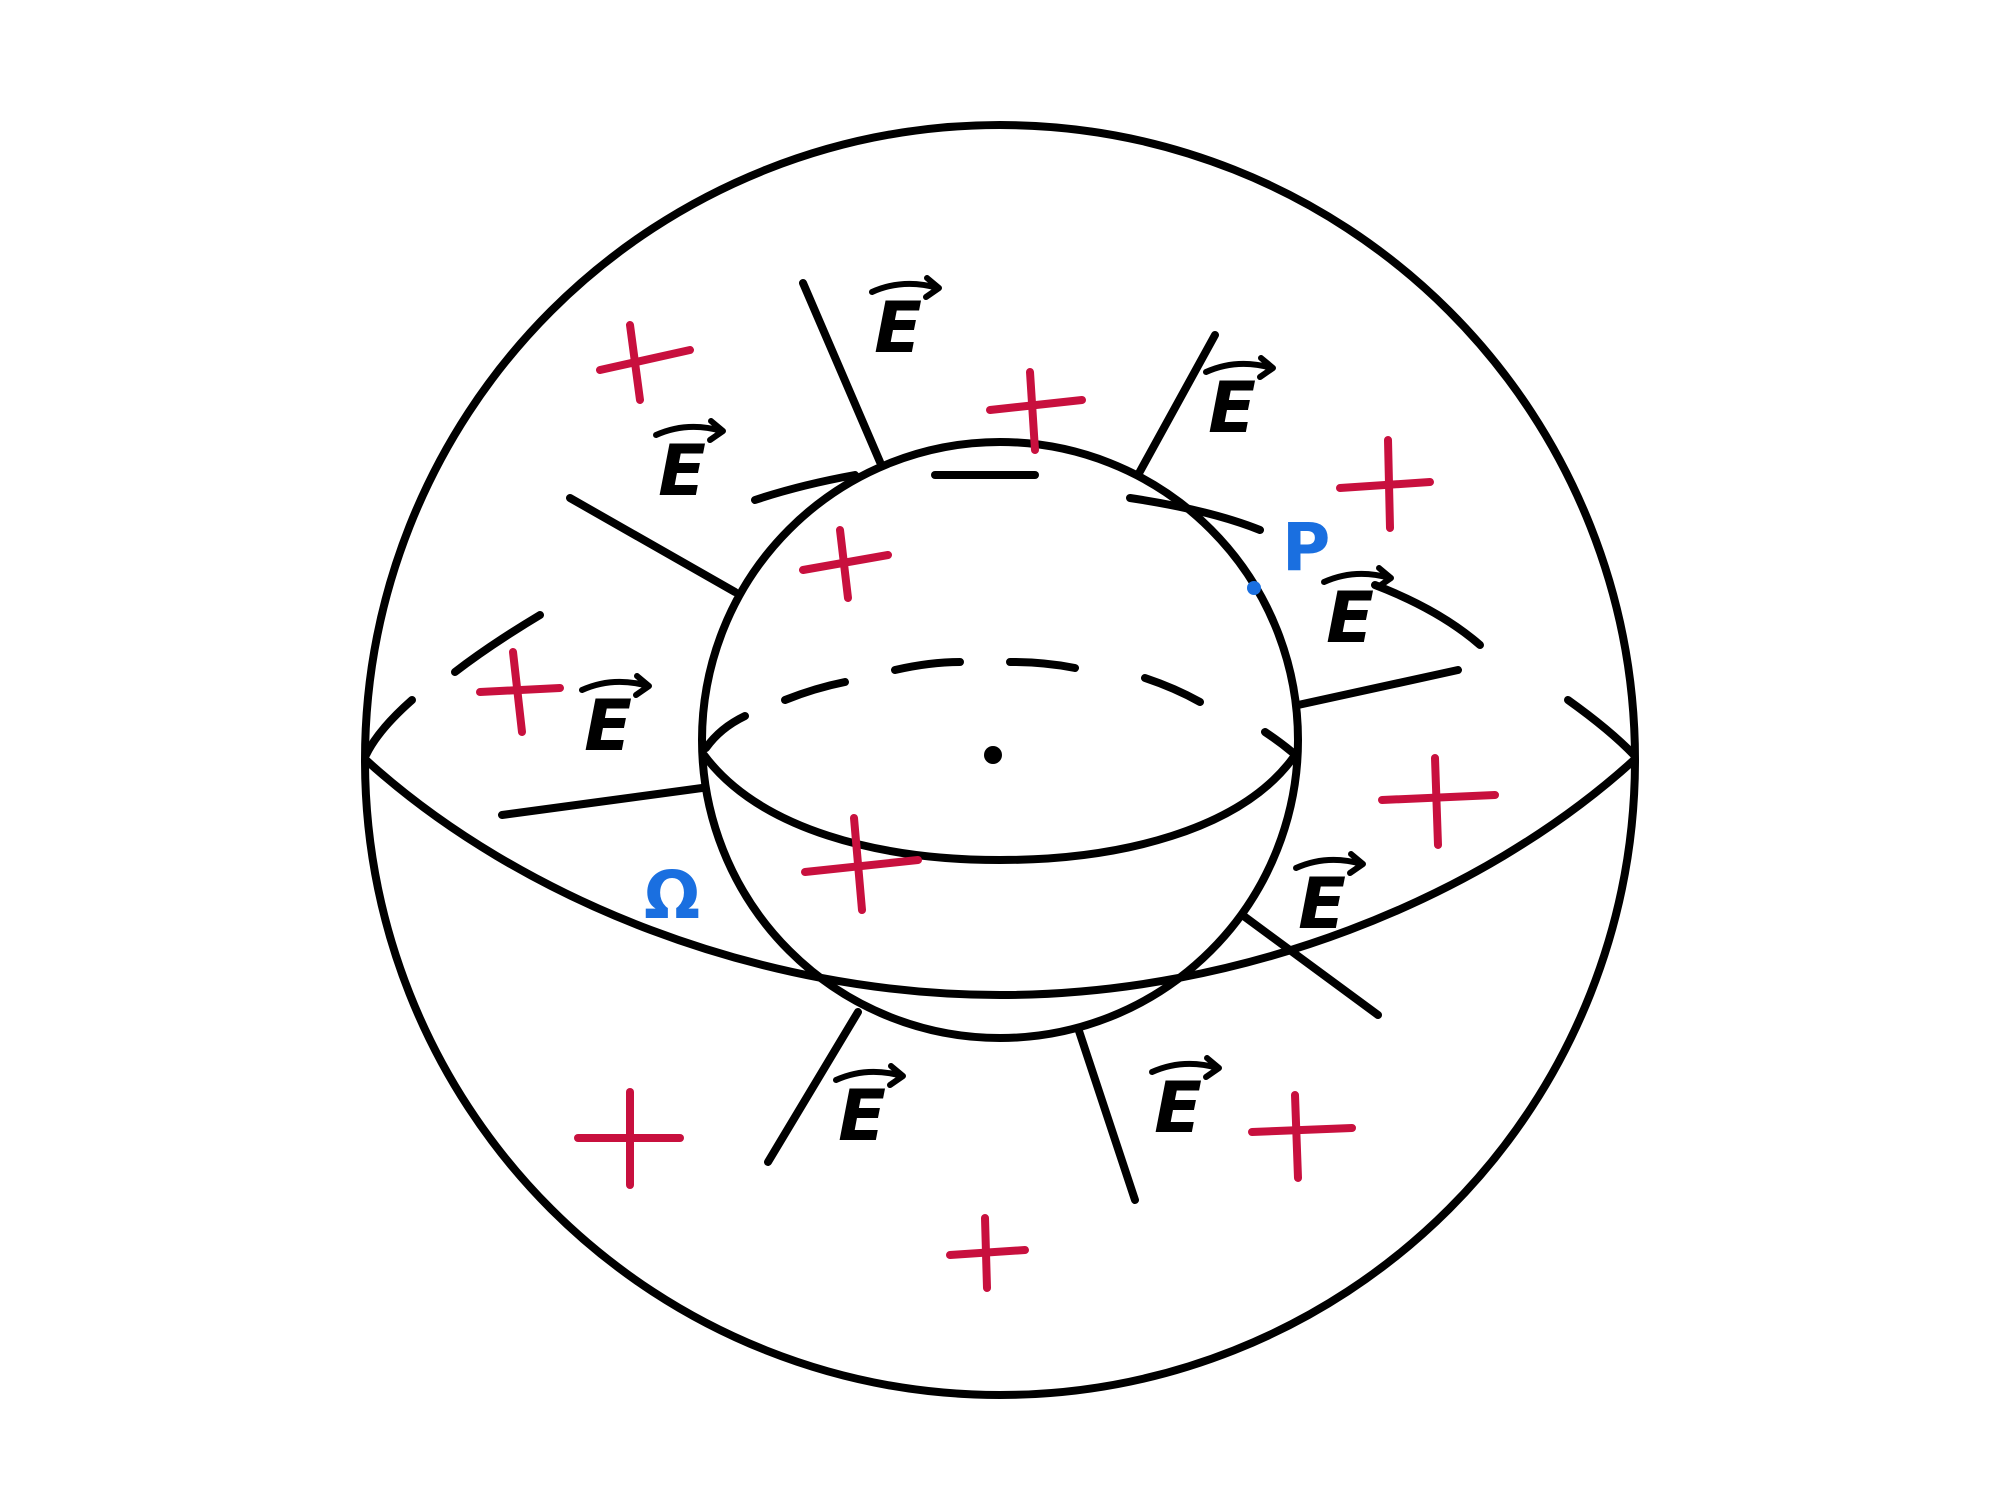 The height and width of the screenshot is (1500, 2000). Describe the element at coordinates (1254, 588) in the screenshot. I see `point-p-dot` at that location.